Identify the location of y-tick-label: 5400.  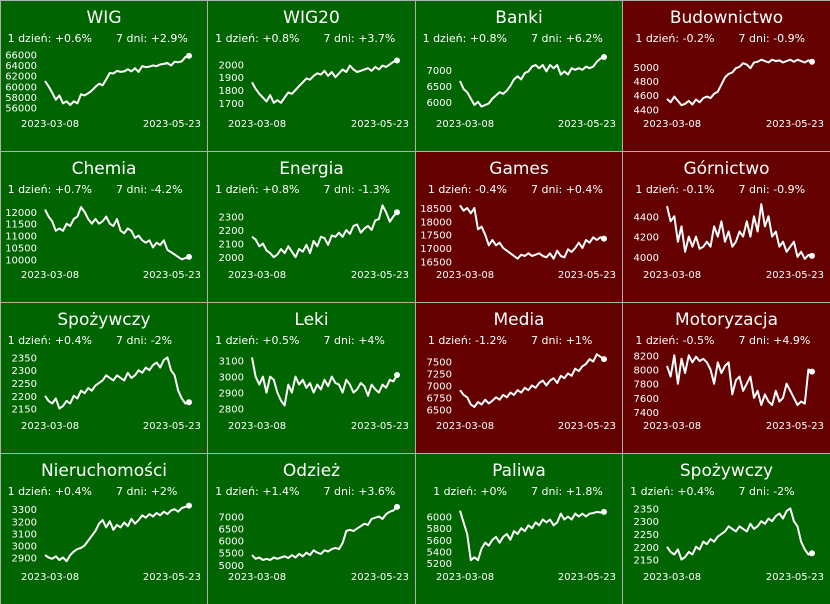
(439, 552).